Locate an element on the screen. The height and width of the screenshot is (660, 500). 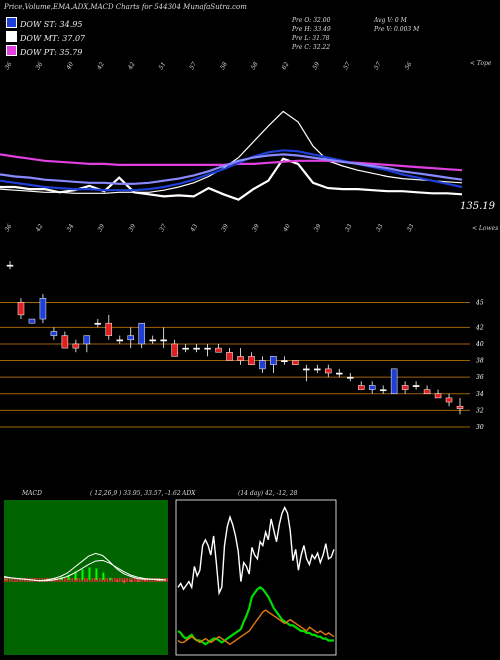
legend-label-pt: DOW PT: 35.79 is located at coordinates (51, 52).